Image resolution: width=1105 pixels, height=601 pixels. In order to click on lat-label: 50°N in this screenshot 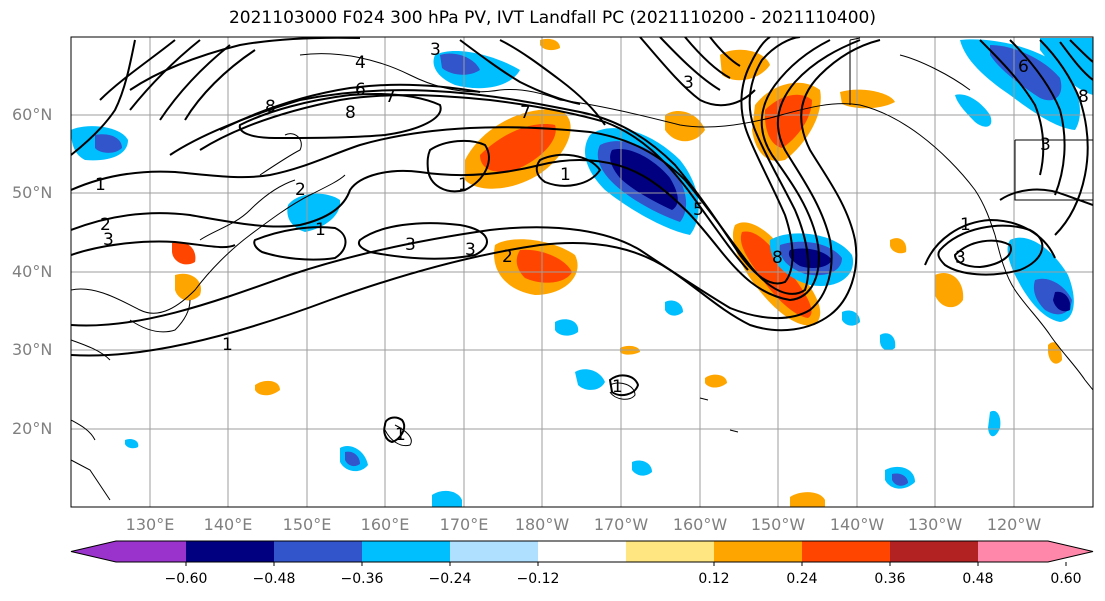, I will do `click(32, 192)`.